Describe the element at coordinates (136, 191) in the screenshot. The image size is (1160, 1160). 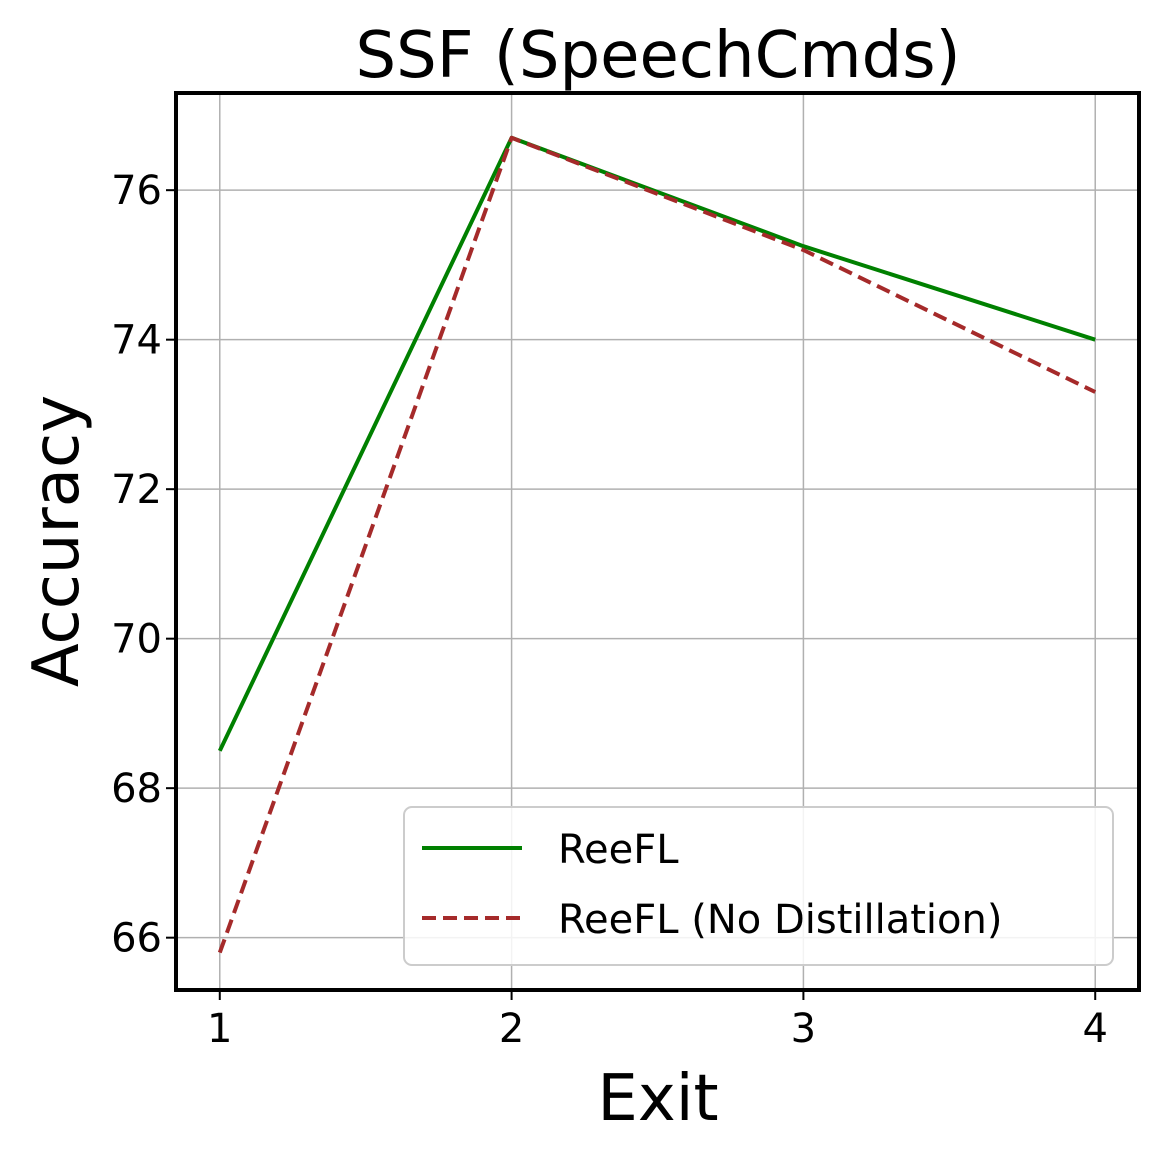
I see `y-tick-label: 76` at that location.